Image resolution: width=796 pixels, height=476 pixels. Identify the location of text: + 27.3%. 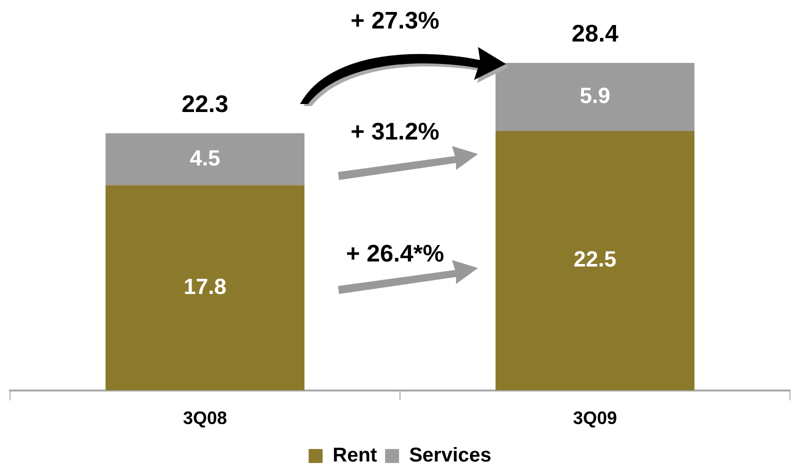
(395, 21).